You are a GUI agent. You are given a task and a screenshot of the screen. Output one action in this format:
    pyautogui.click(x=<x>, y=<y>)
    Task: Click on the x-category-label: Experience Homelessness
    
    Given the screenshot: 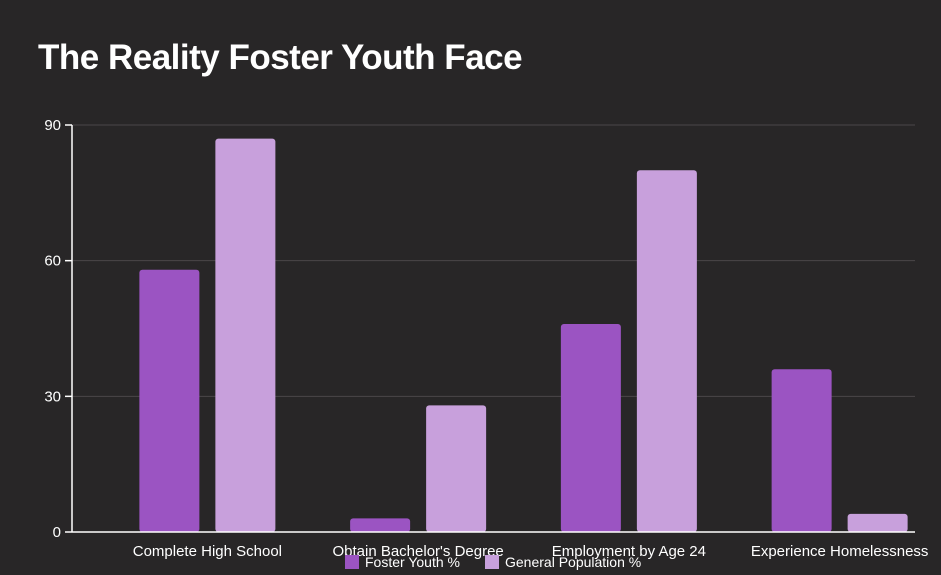 What is the action you would take?
    pyautogui.click(x=840, y=551)
    